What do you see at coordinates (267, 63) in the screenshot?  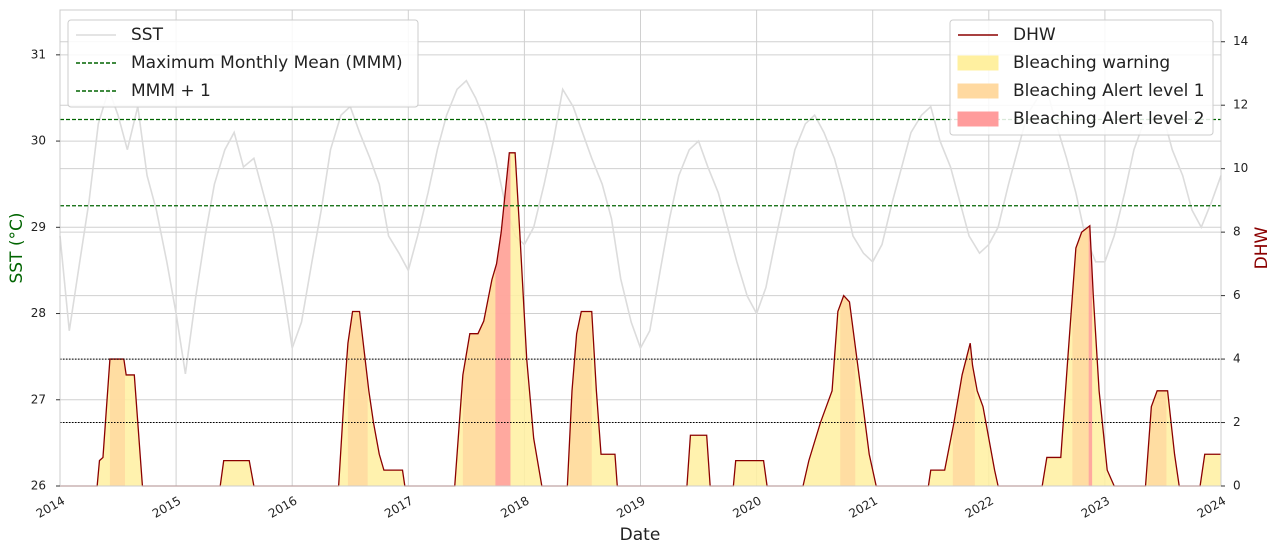 I see `legend-label: Maximum Monthly Mean (MMM)` at bounding box center [267, 63].